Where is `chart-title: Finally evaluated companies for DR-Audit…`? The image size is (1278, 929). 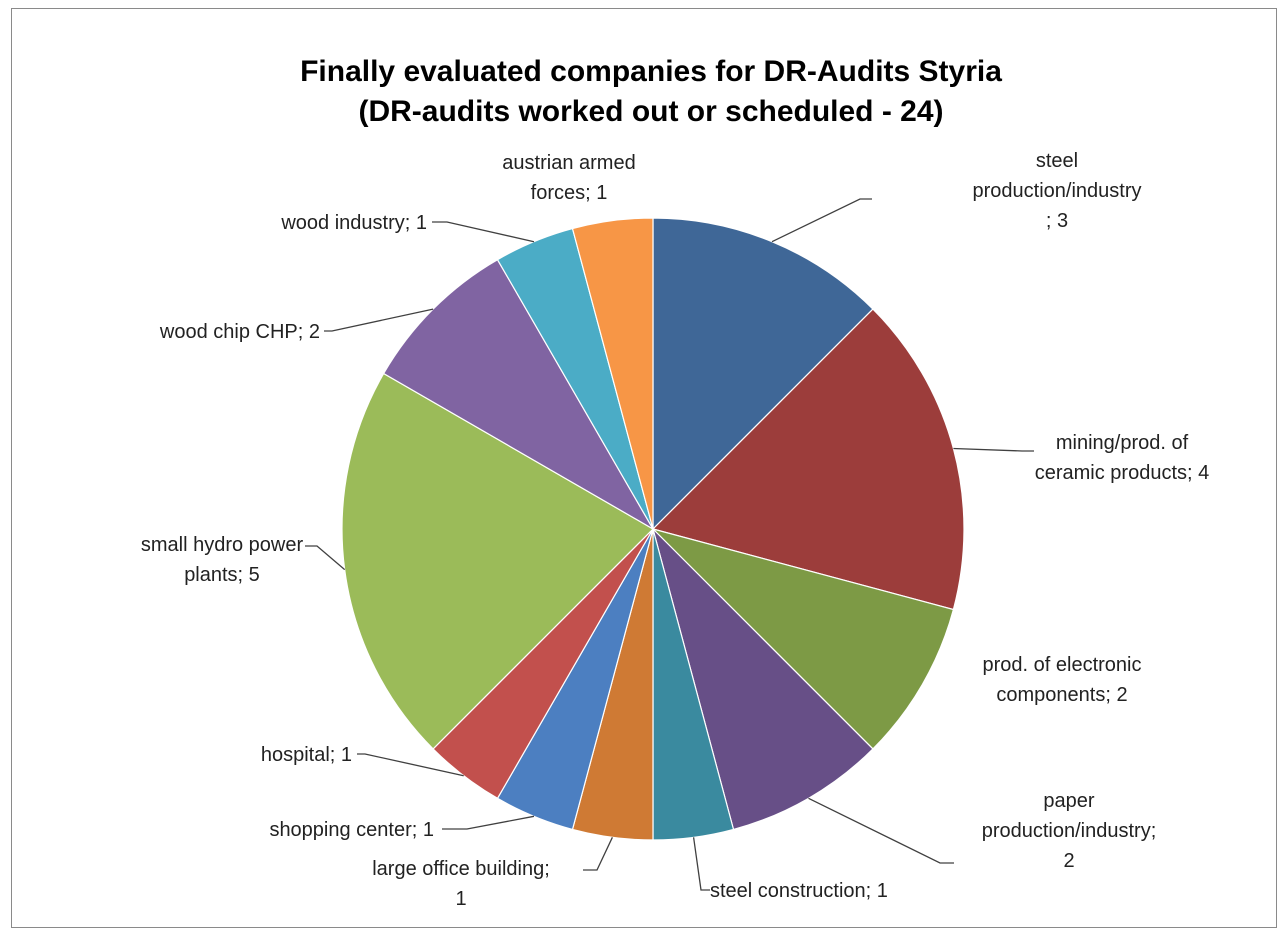 chart-title: Finally evaluated companies for DR-Audit… is located at coordinates (651, 71).